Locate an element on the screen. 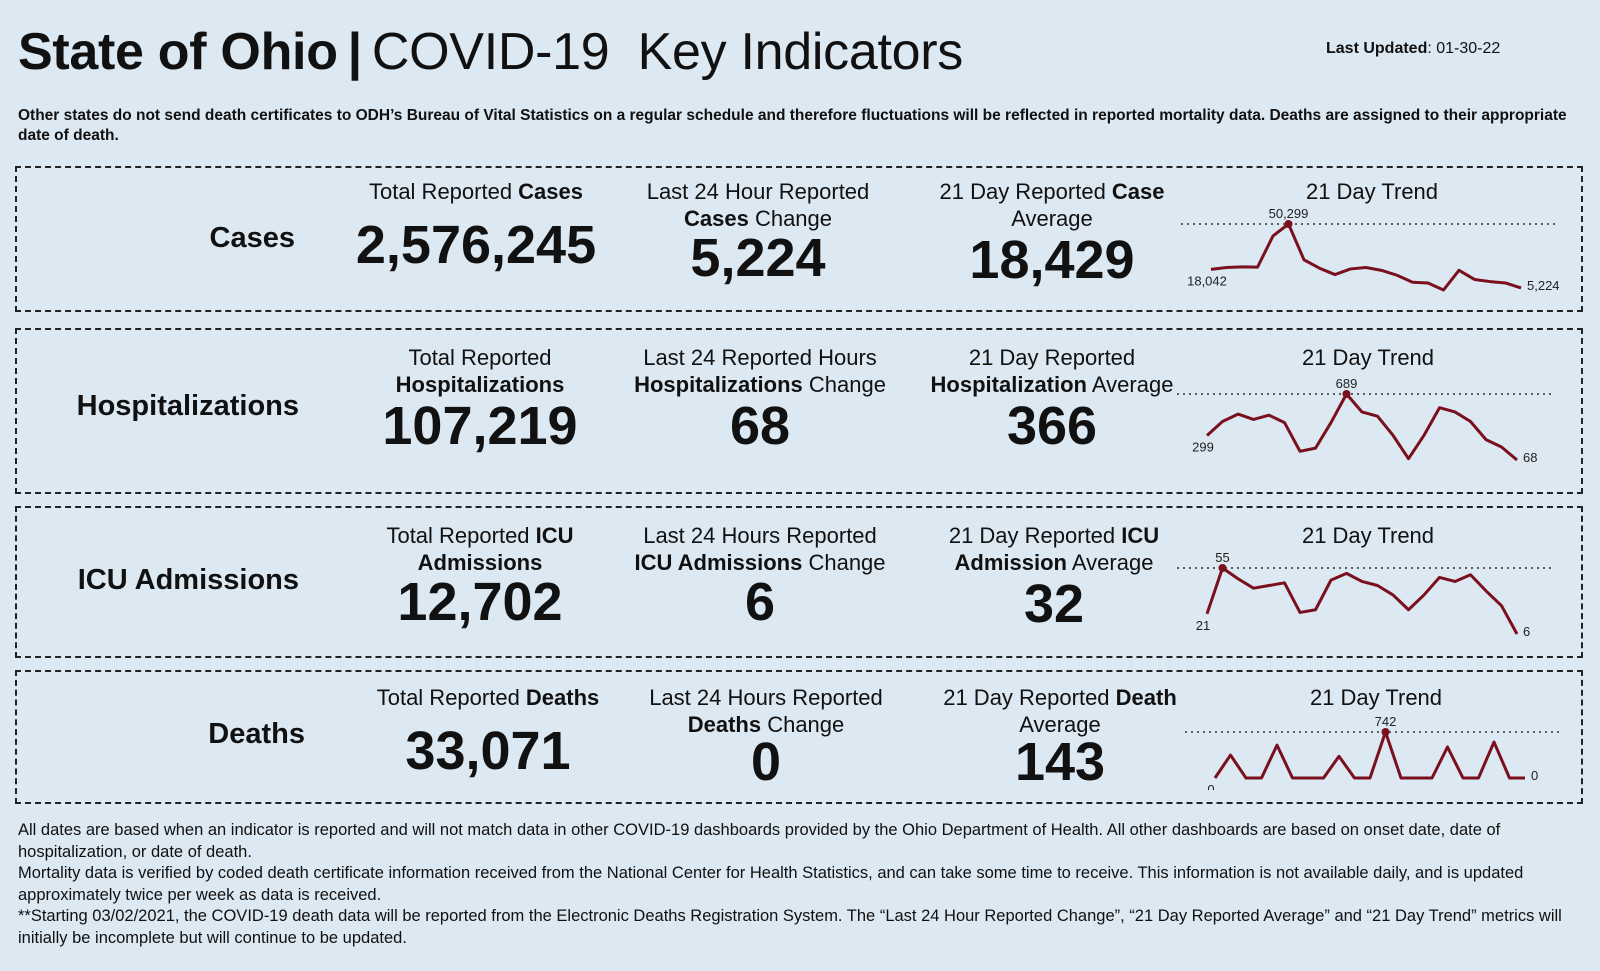  hospitalizations-trend-max-label: 689 is located at coordinates (1347, 383).